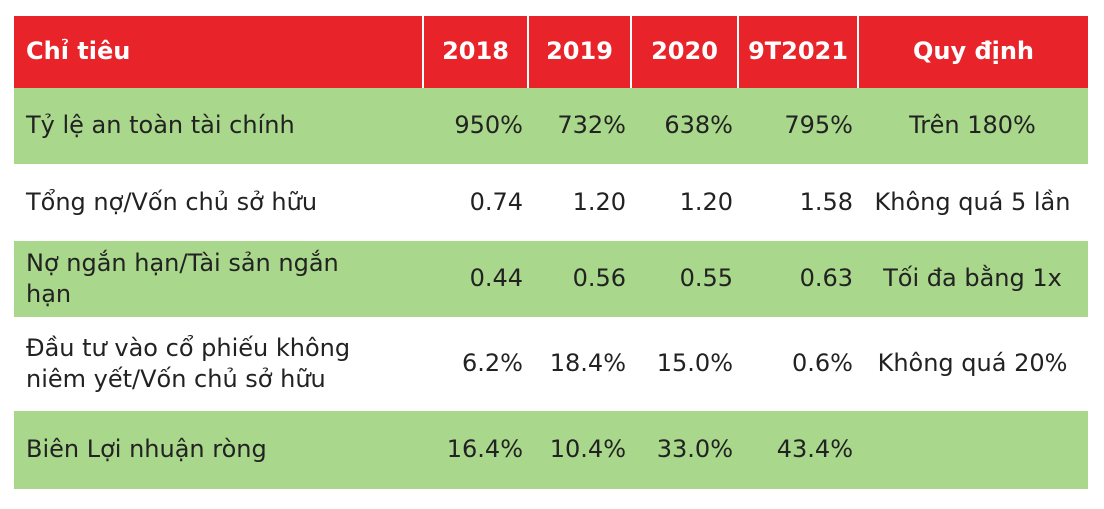 The height and width of the screenshot is (509, 1104). Describe the element at coordinates (972, 126) in the screenshot. I see `table-cell: Trên 180%` at that location.